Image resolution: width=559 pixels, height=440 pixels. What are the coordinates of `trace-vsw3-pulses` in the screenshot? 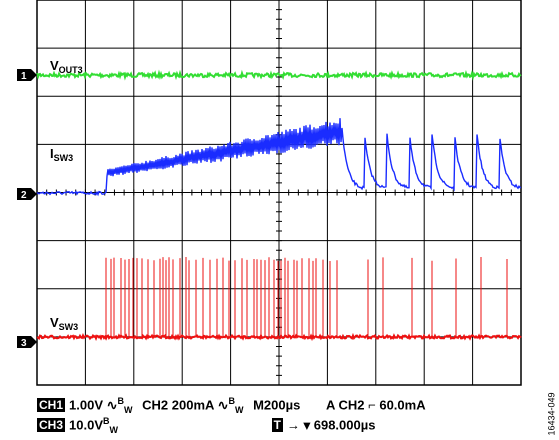 It's located at (306, 297).